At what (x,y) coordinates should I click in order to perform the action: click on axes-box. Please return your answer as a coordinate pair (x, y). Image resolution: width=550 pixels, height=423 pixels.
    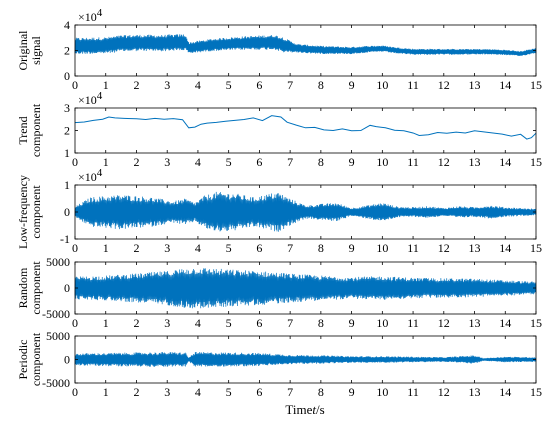
    Looking at the image, I should click on (305, 130).